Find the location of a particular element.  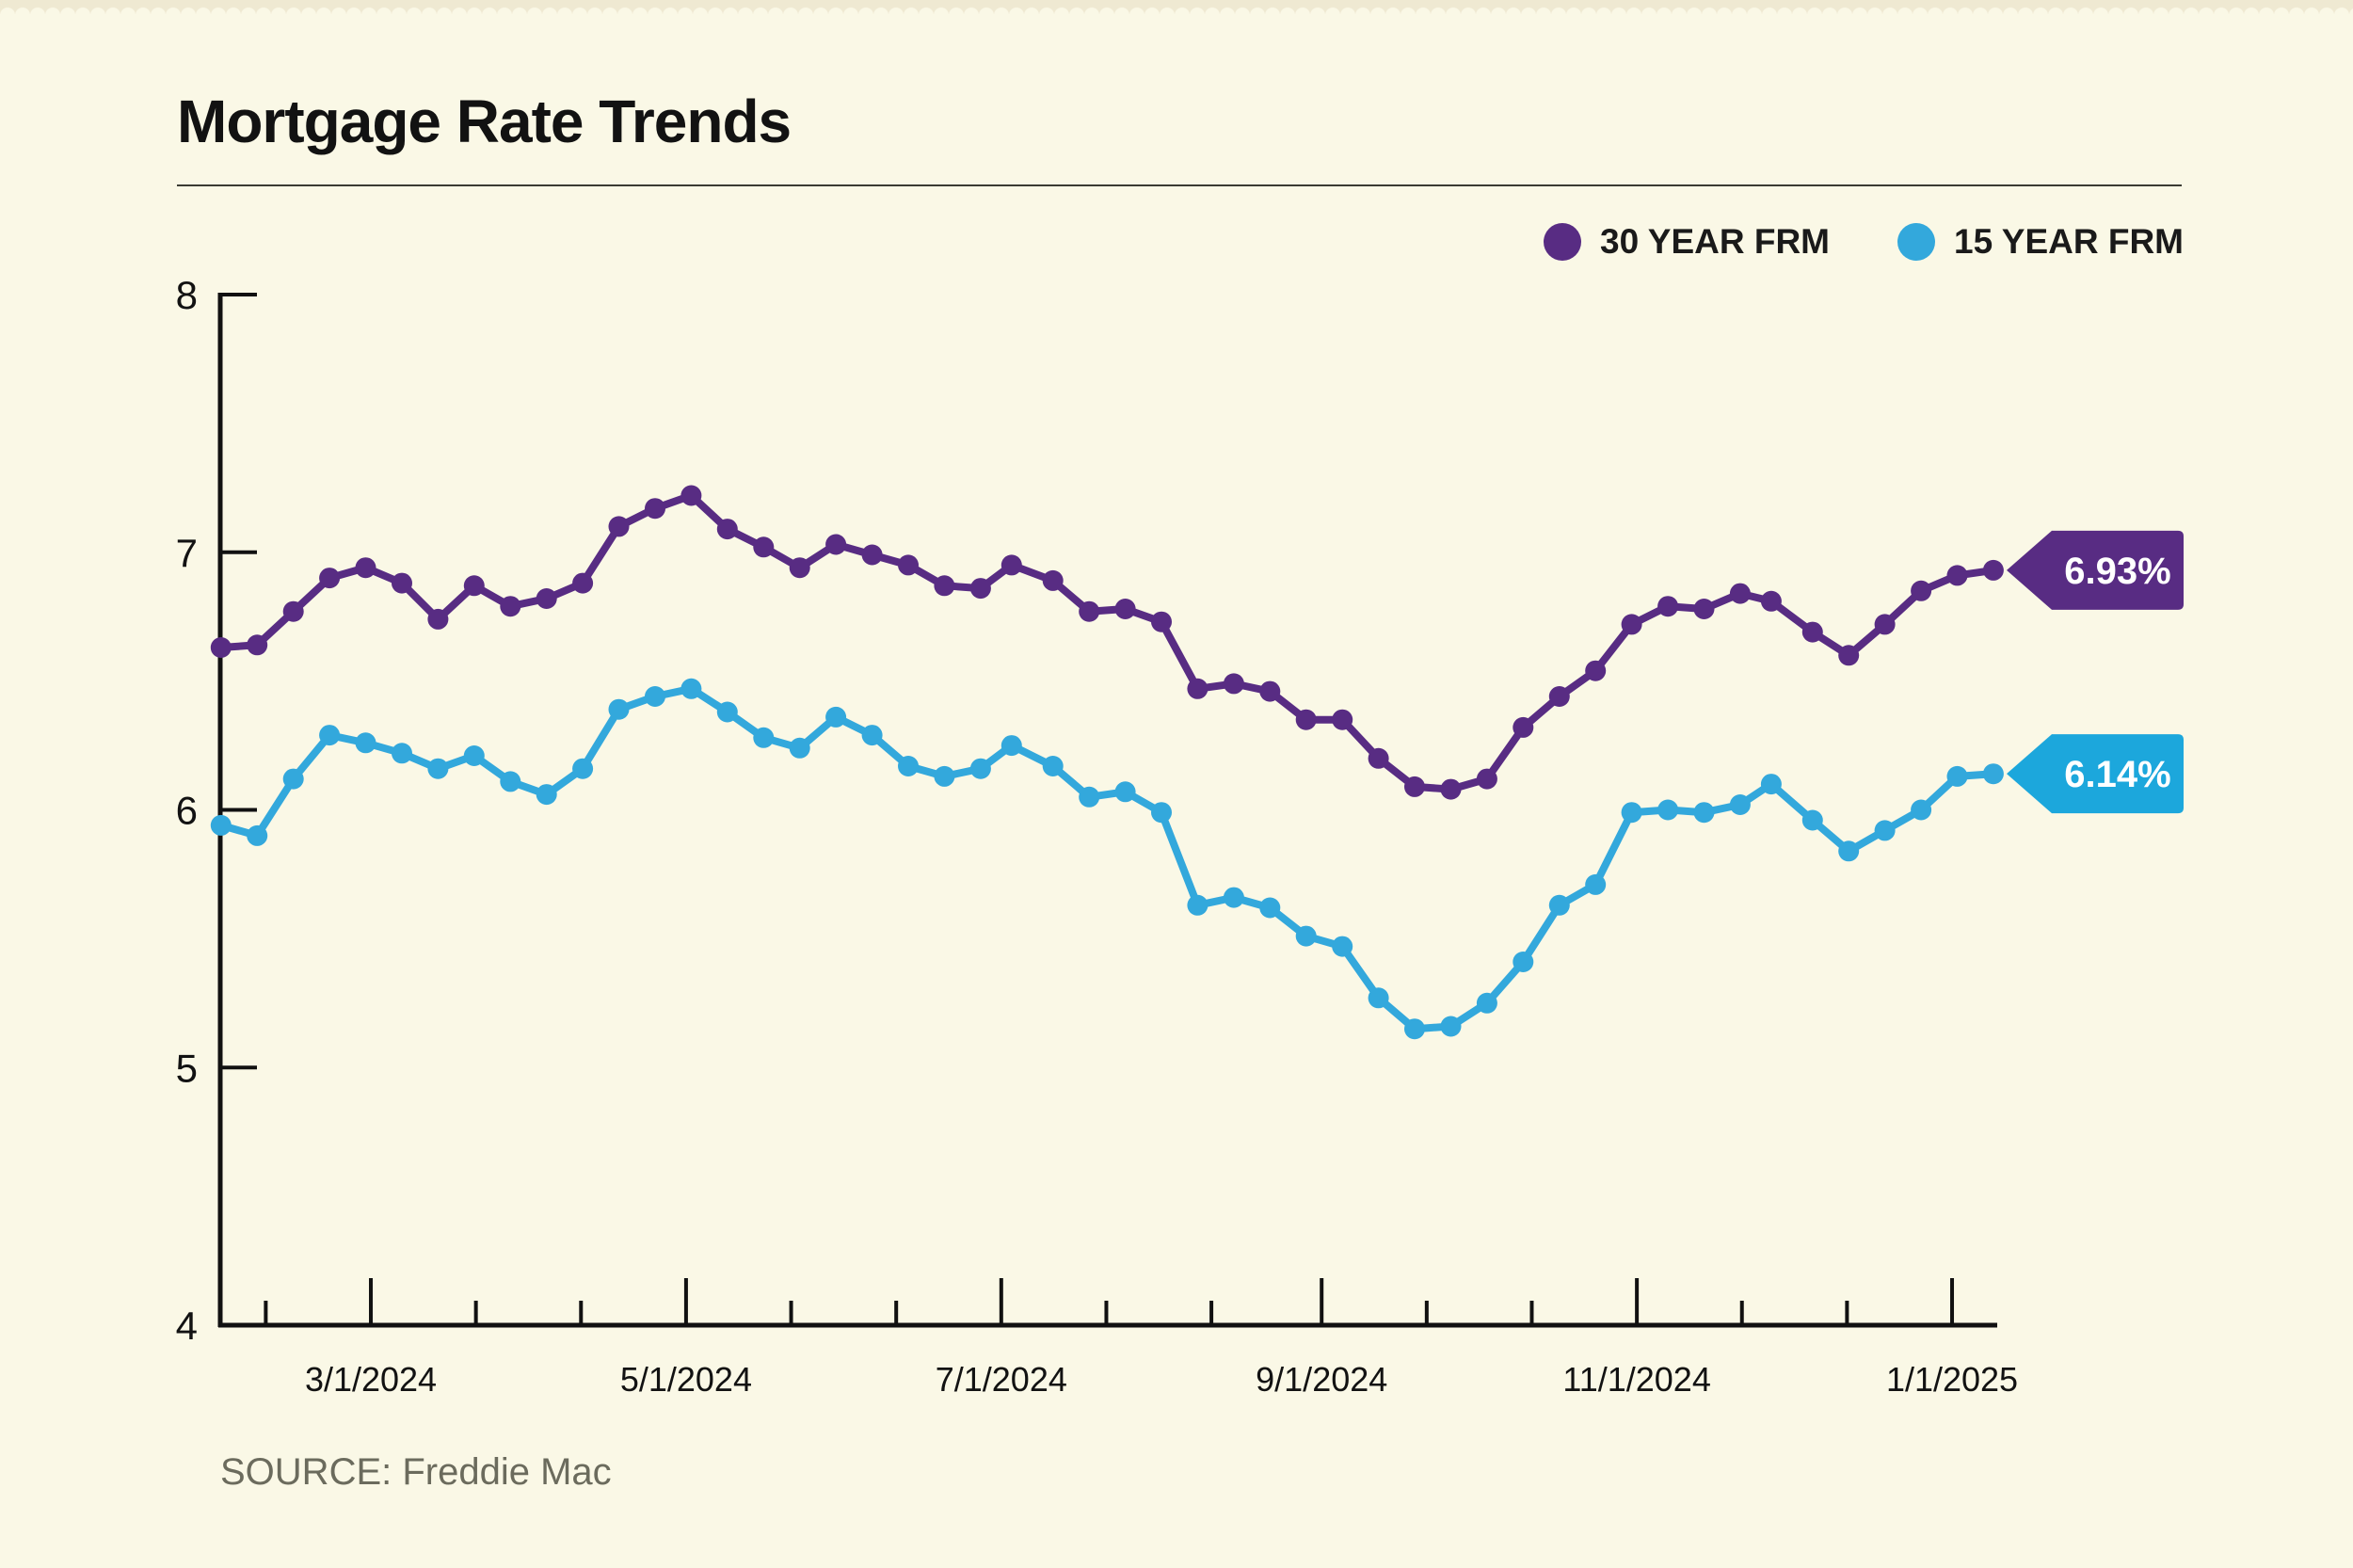

y-tick-label: 7 is located at coordinates (187, 553).